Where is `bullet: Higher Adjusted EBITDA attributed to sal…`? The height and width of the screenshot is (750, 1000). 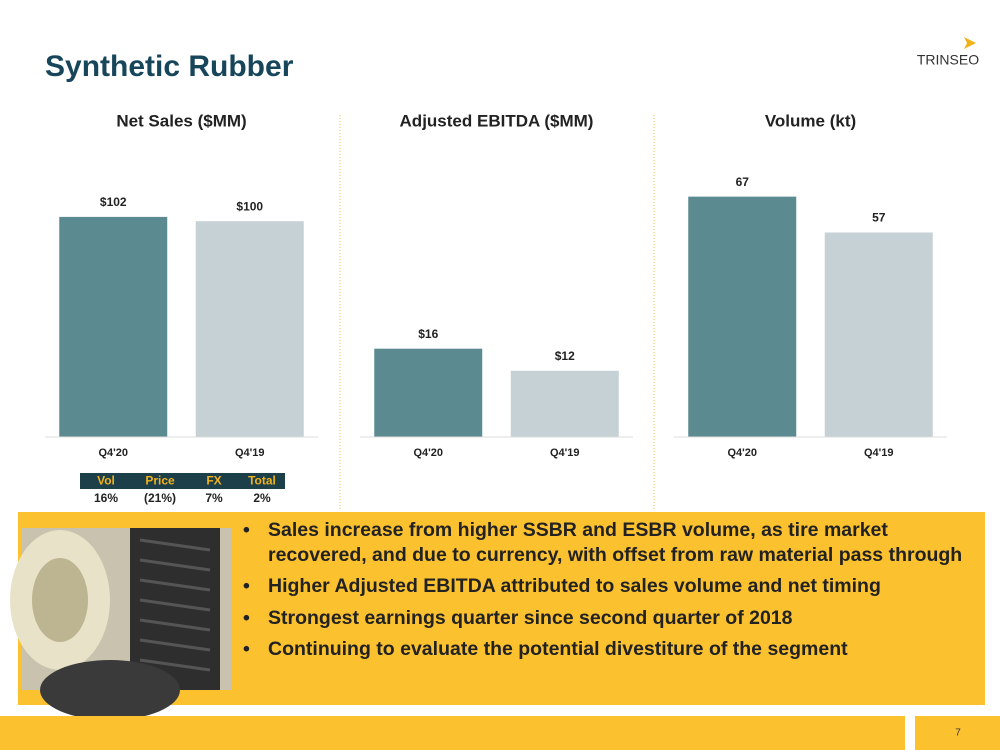 bullet: Higher Adjusted EBITDA attributed to sal… is located at coordinates (610, 586).